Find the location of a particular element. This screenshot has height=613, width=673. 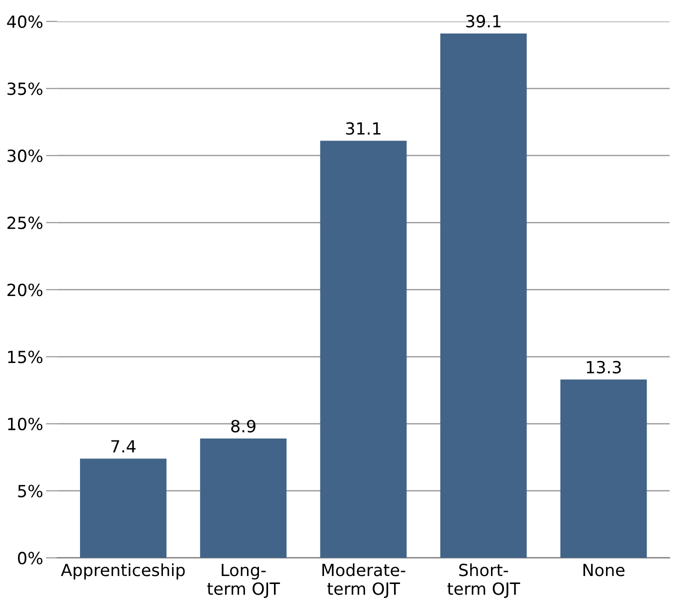

y-tick-label: 30% is located at coordinates (25, 156).